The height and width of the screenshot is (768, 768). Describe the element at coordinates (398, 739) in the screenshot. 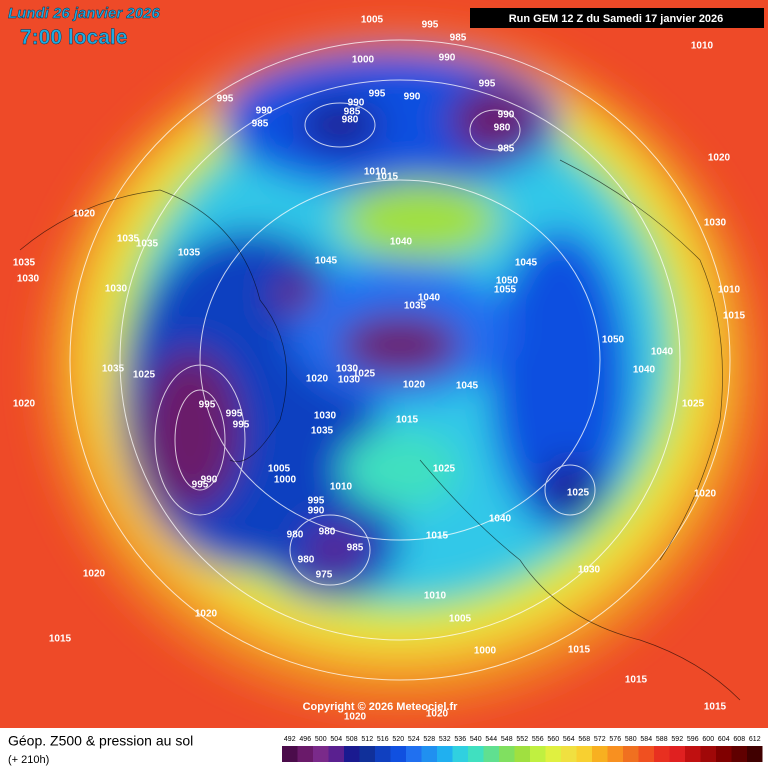

I see `scale-label: 520` at that location.